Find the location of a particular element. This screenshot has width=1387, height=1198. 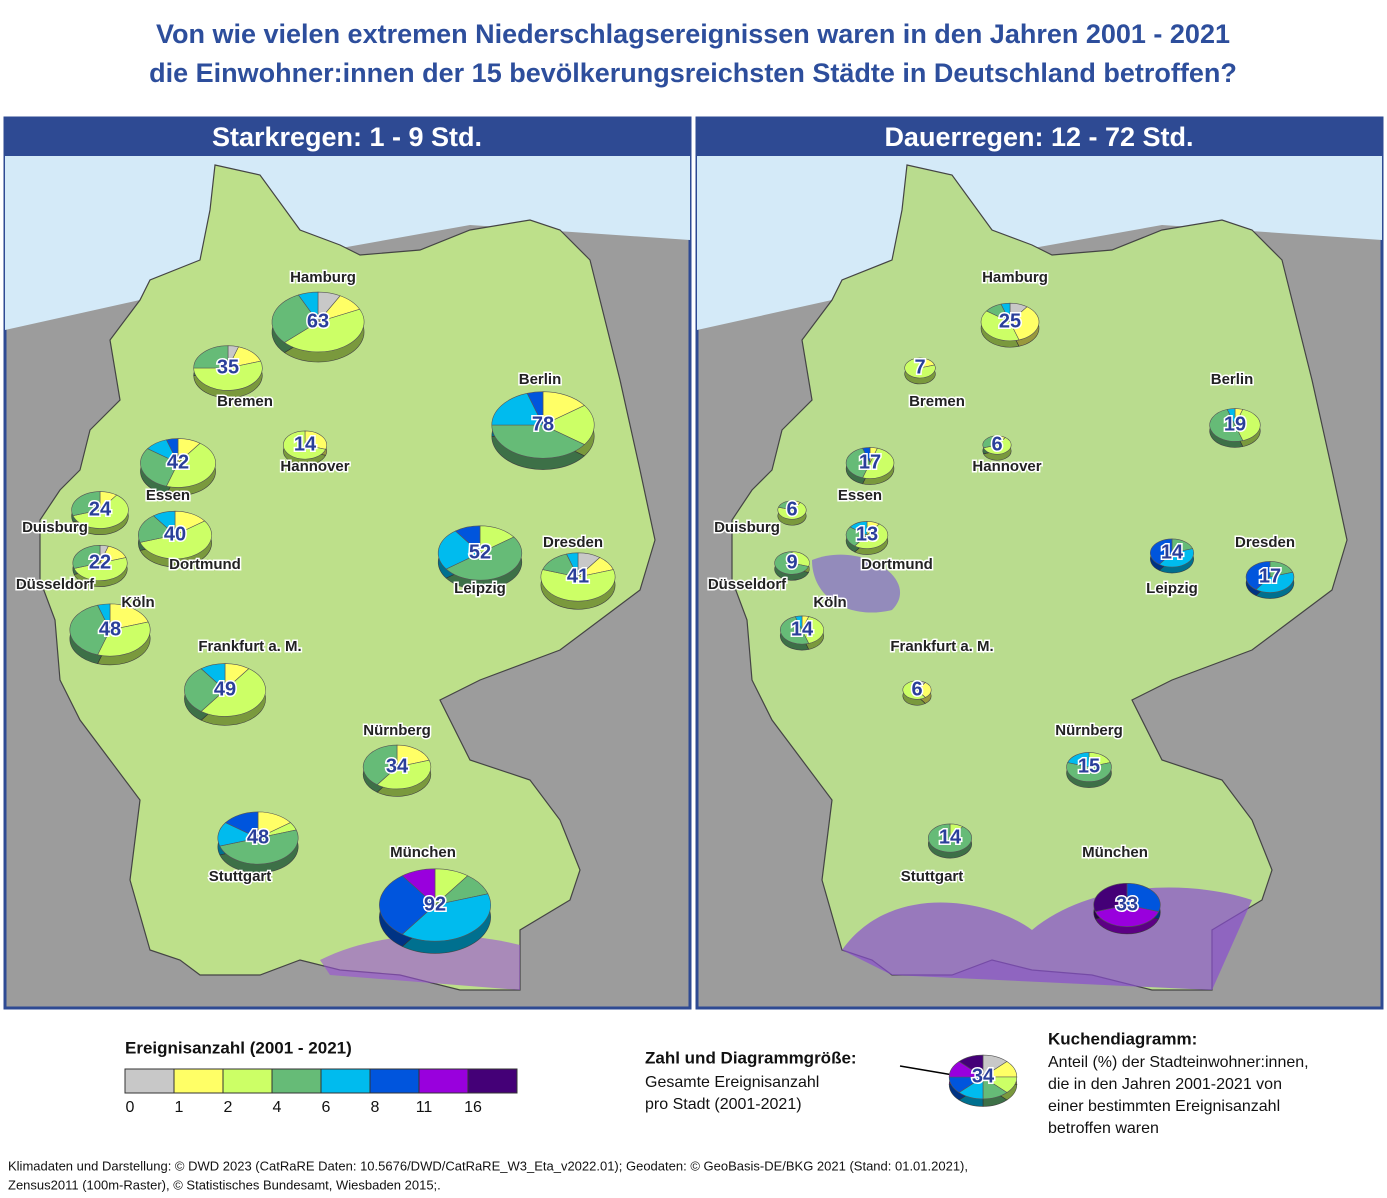

pie-total: 42 is located at coordinates (178, 462).